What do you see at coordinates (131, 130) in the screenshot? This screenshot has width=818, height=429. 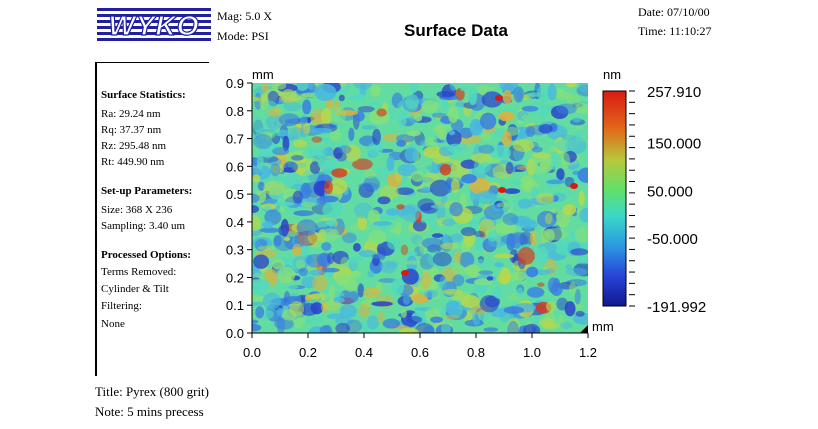 I see `stat-rq: Rq: 37.37 nm` at bounding box center [131, 130].